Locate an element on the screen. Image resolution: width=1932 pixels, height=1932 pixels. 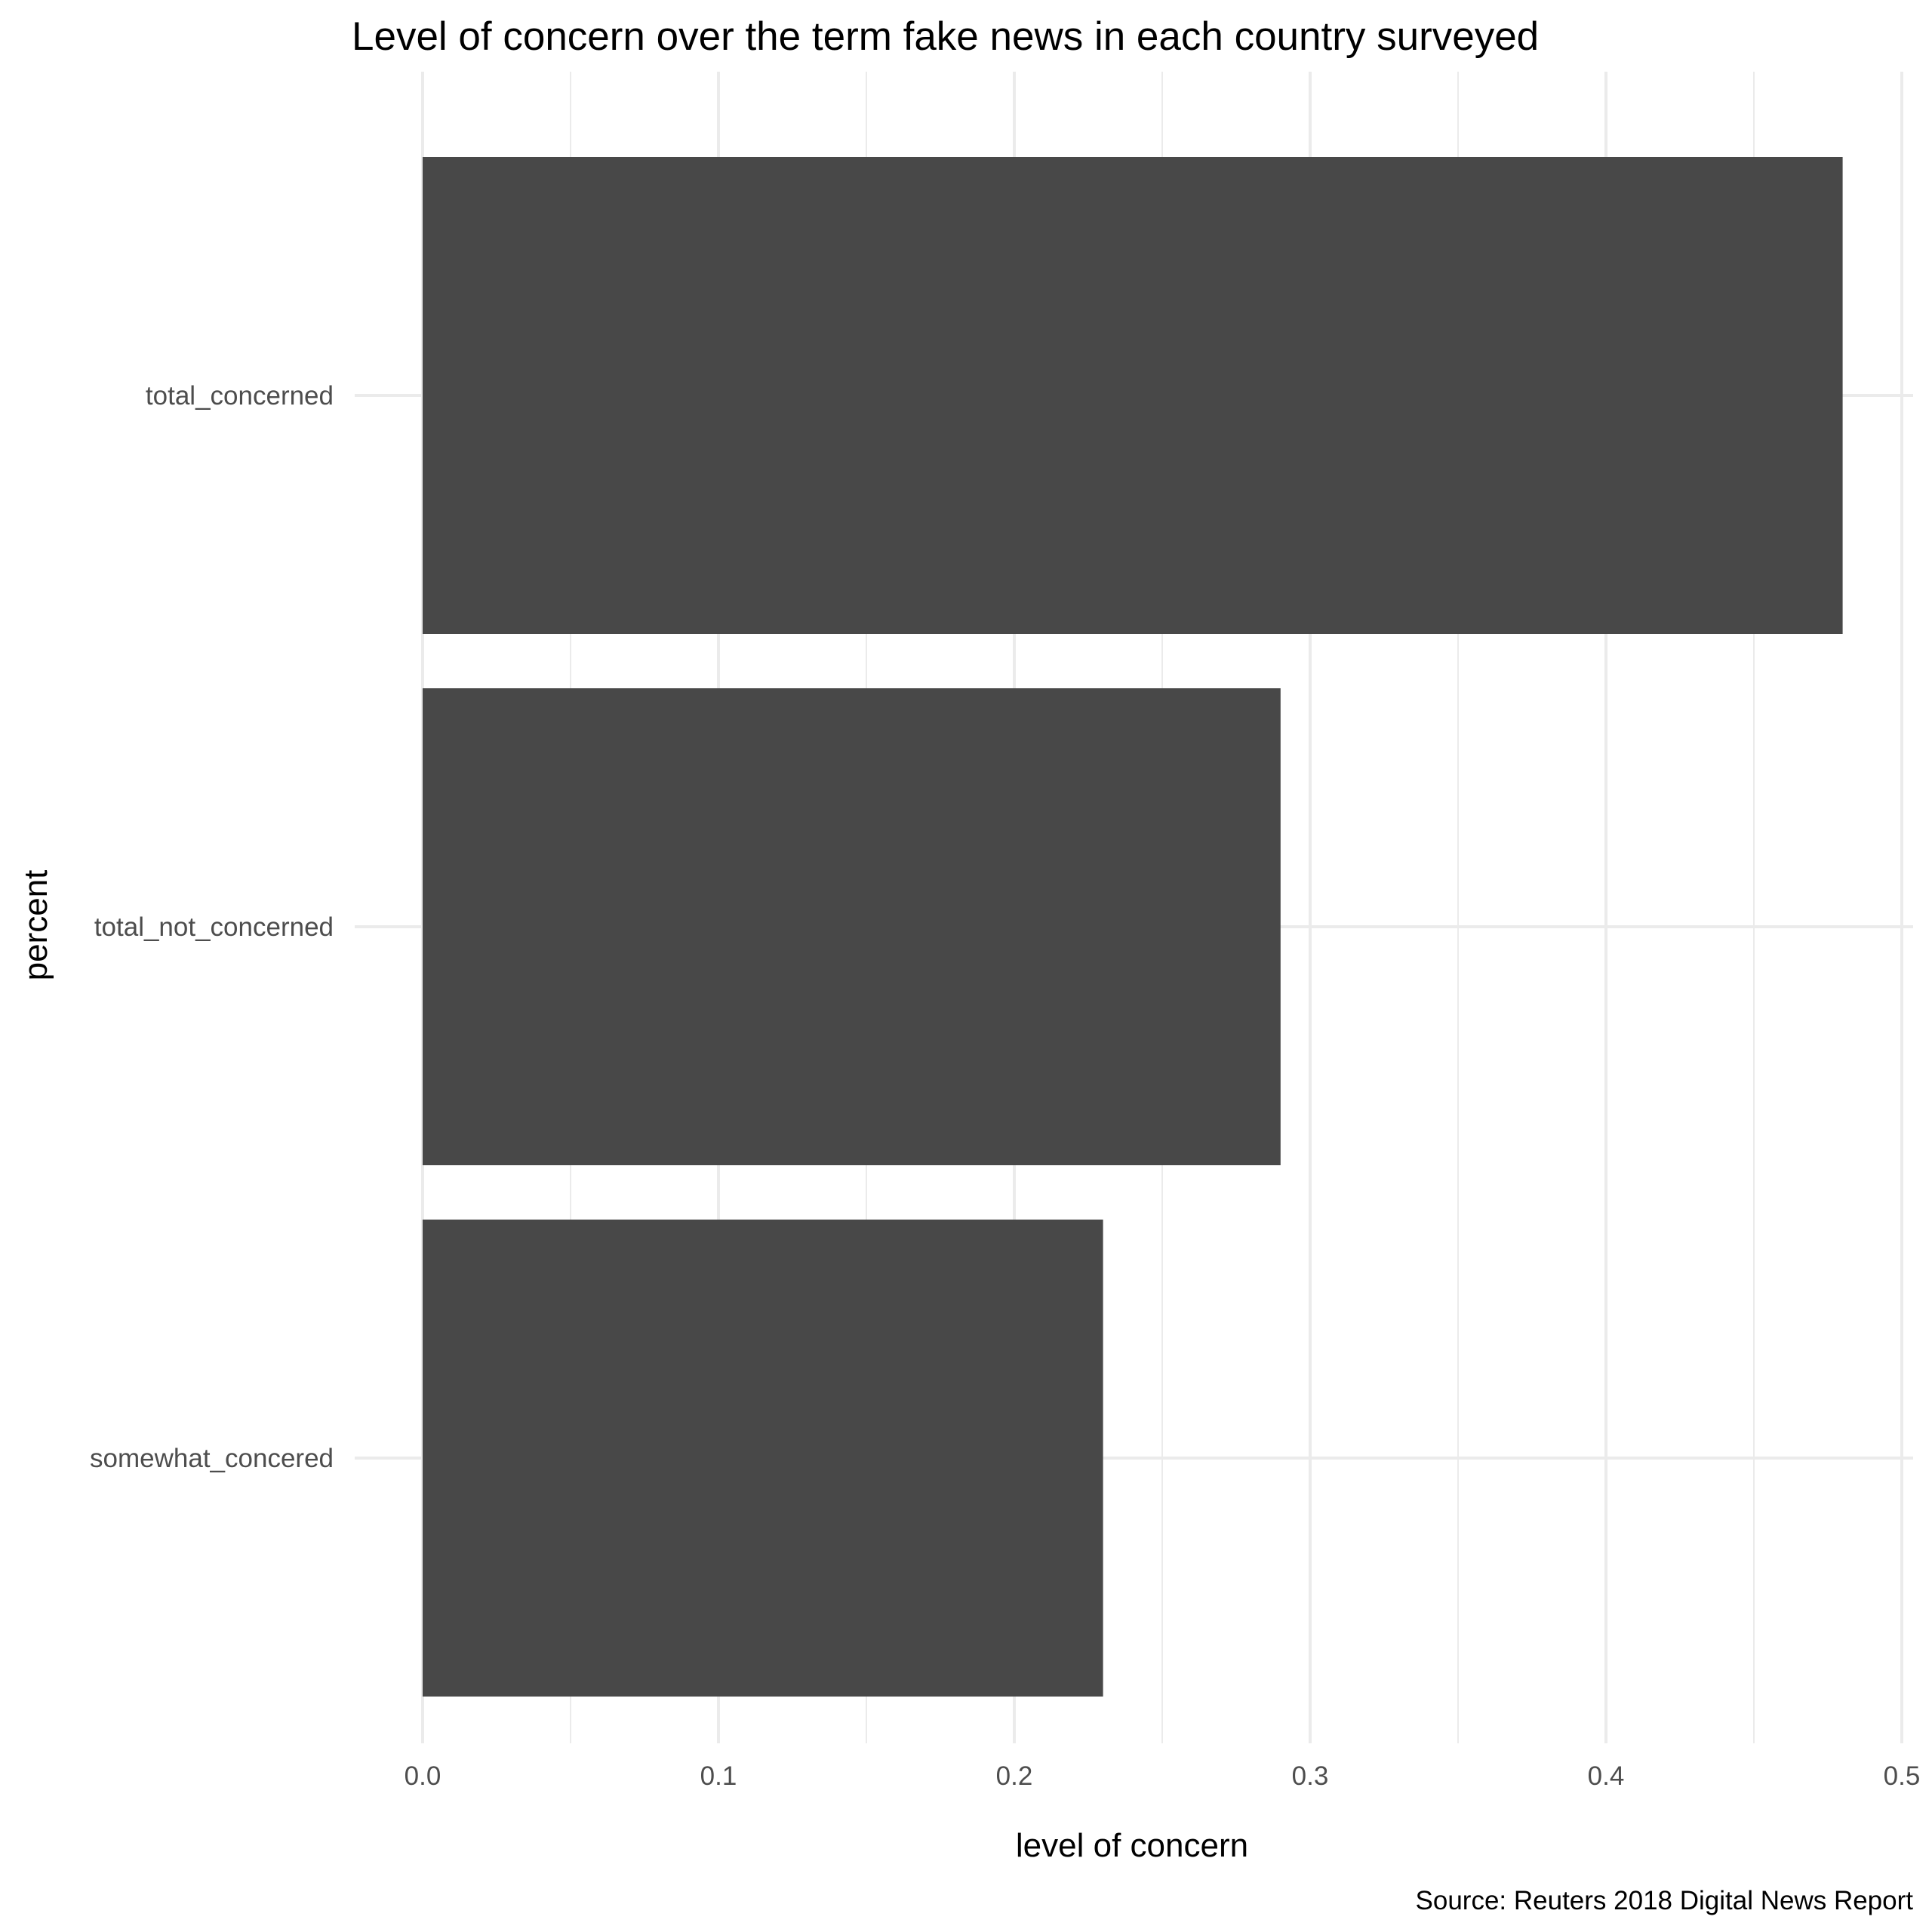
x-tick-label: 0.4 is located at coordinates (1606, 1776).